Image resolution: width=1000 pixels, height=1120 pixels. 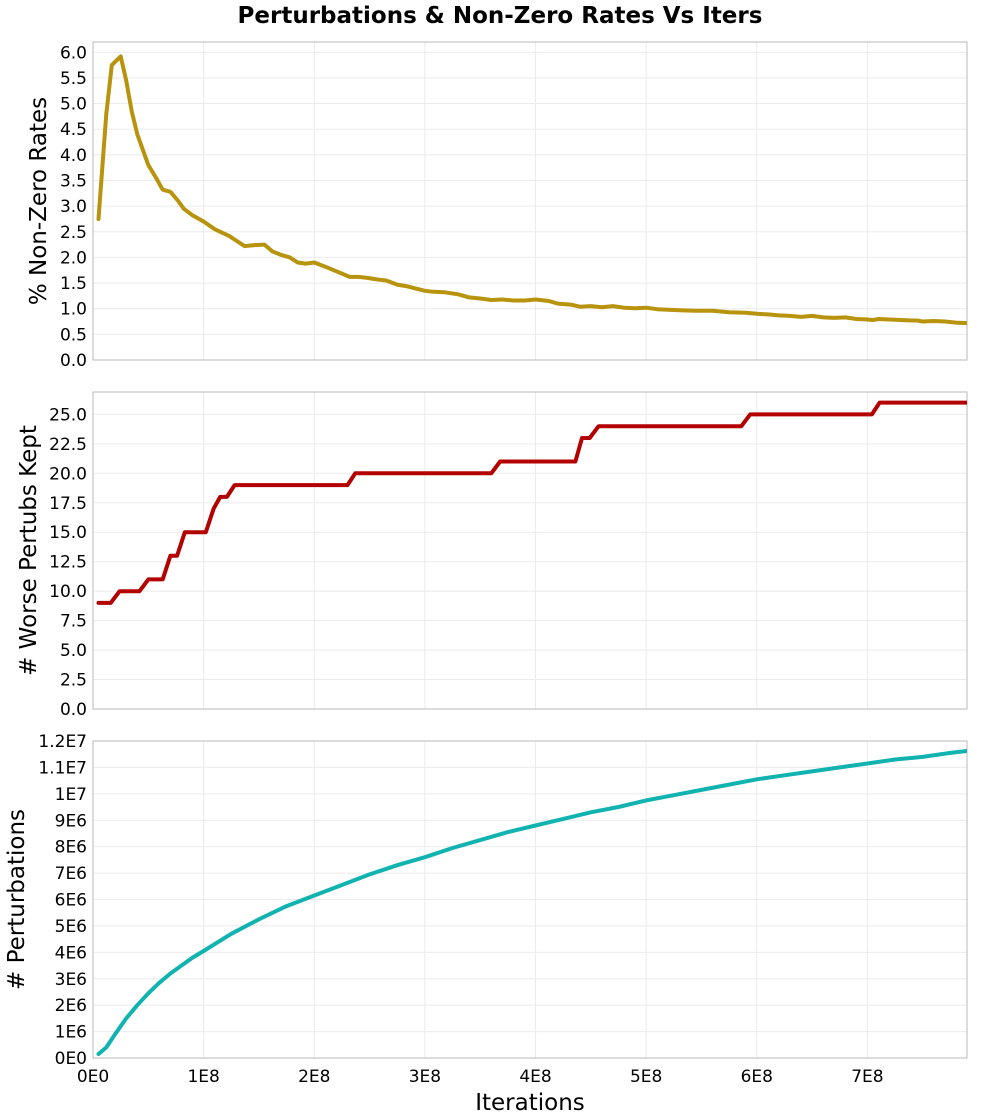 I want to click on y-tick-label: 1.1E7, so click(x=62, y=768).